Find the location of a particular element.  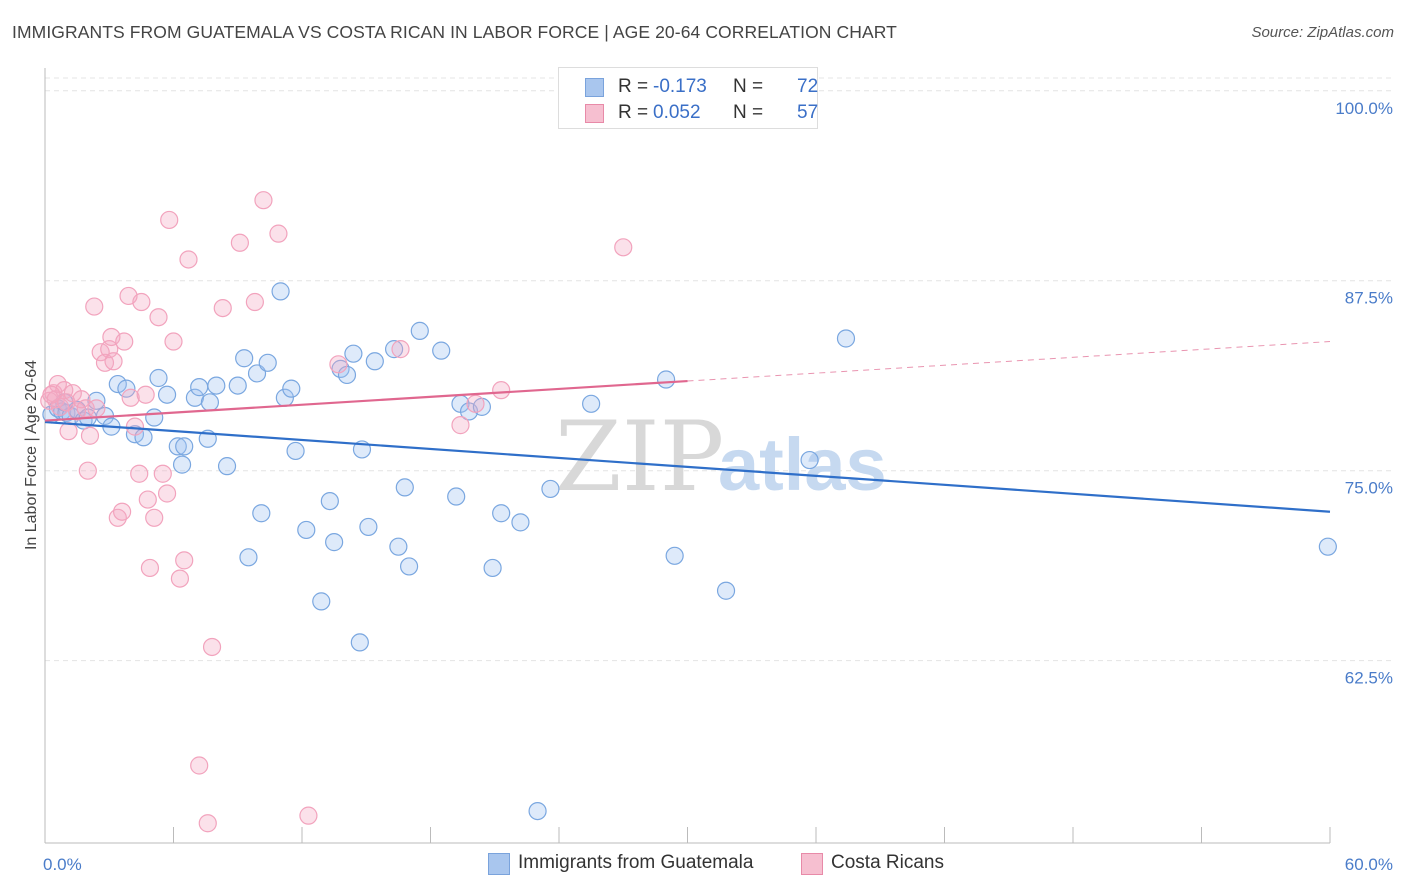

legend-n-value: 57 is located at coordinates (808, 112).